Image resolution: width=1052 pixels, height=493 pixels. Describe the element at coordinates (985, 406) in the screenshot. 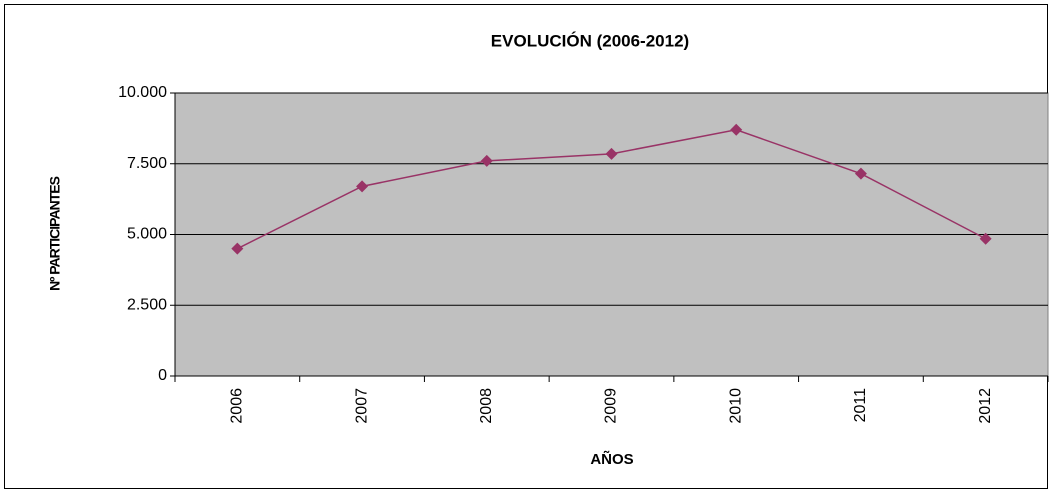

I see `x-tick-label: 2012` at that location.